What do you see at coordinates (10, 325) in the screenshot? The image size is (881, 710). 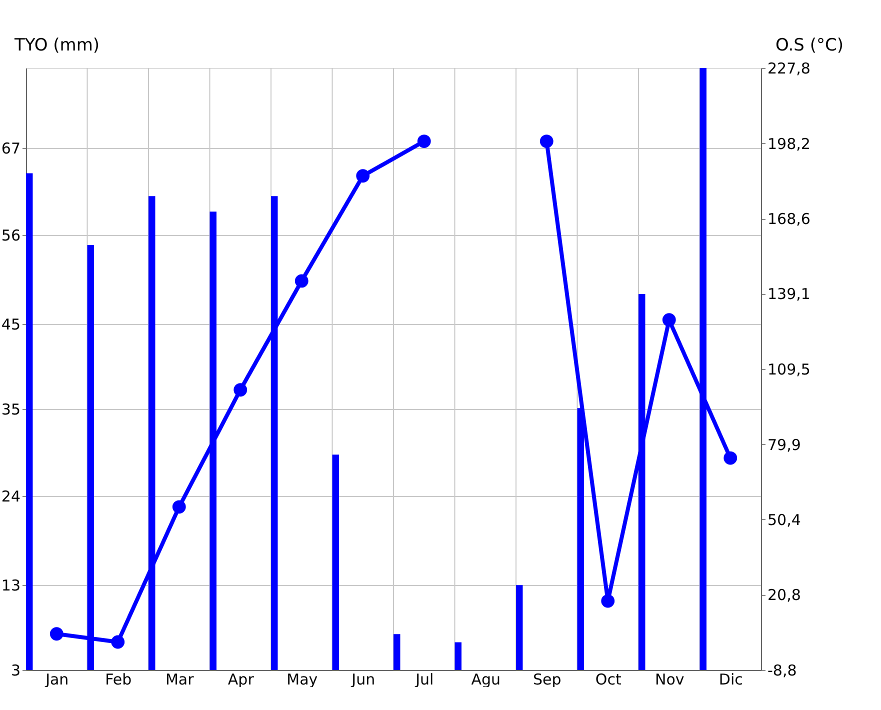 I see `y-tick-label: 45` at bounding box center [10, 325].